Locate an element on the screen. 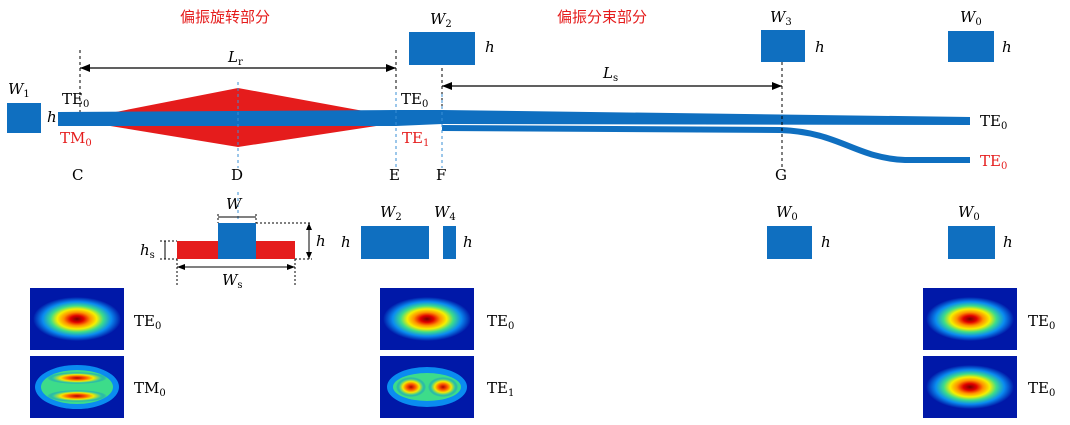 The height and width of the screenshot is (425, 1070). w0-out-cross-section is located at coordinates (971, 242).